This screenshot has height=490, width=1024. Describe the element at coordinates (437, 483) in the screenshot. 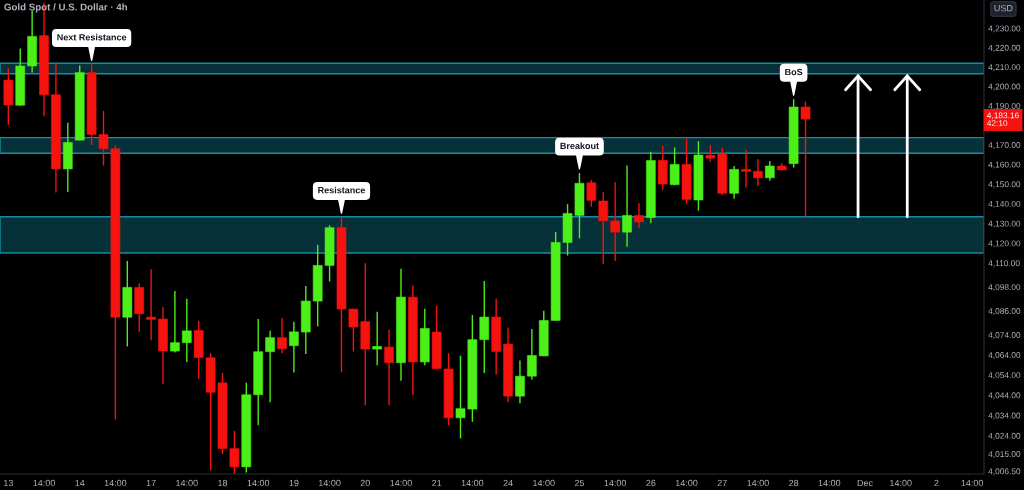

I see `x-tick-label: 21` at that location.